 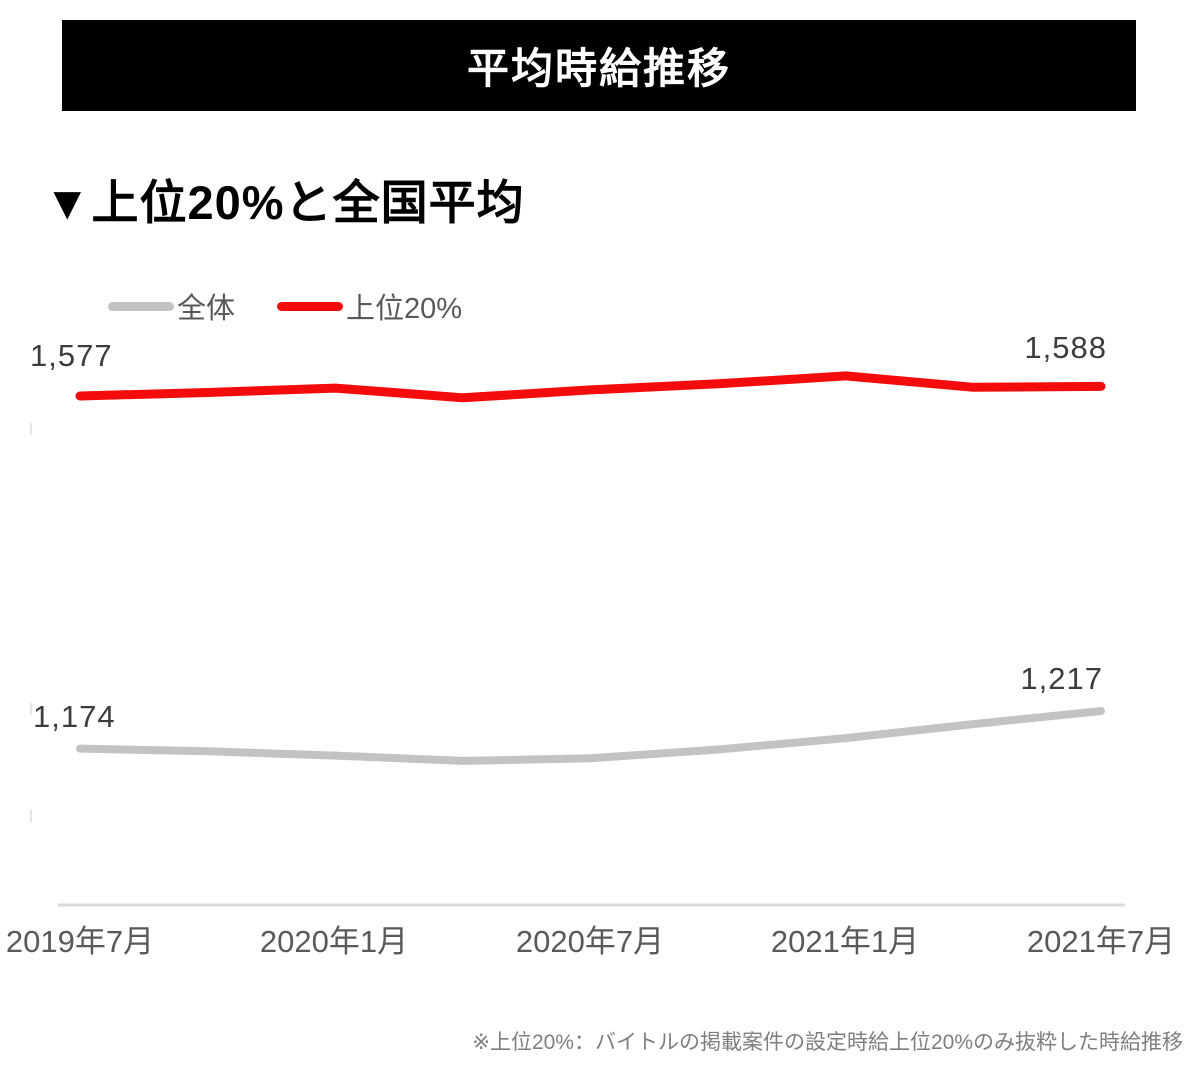 What do you see at coordinates (845, 941) in the screenshot?
I see `x-tick-2021-01: 2021年1月` at bounding box center [845, 941].